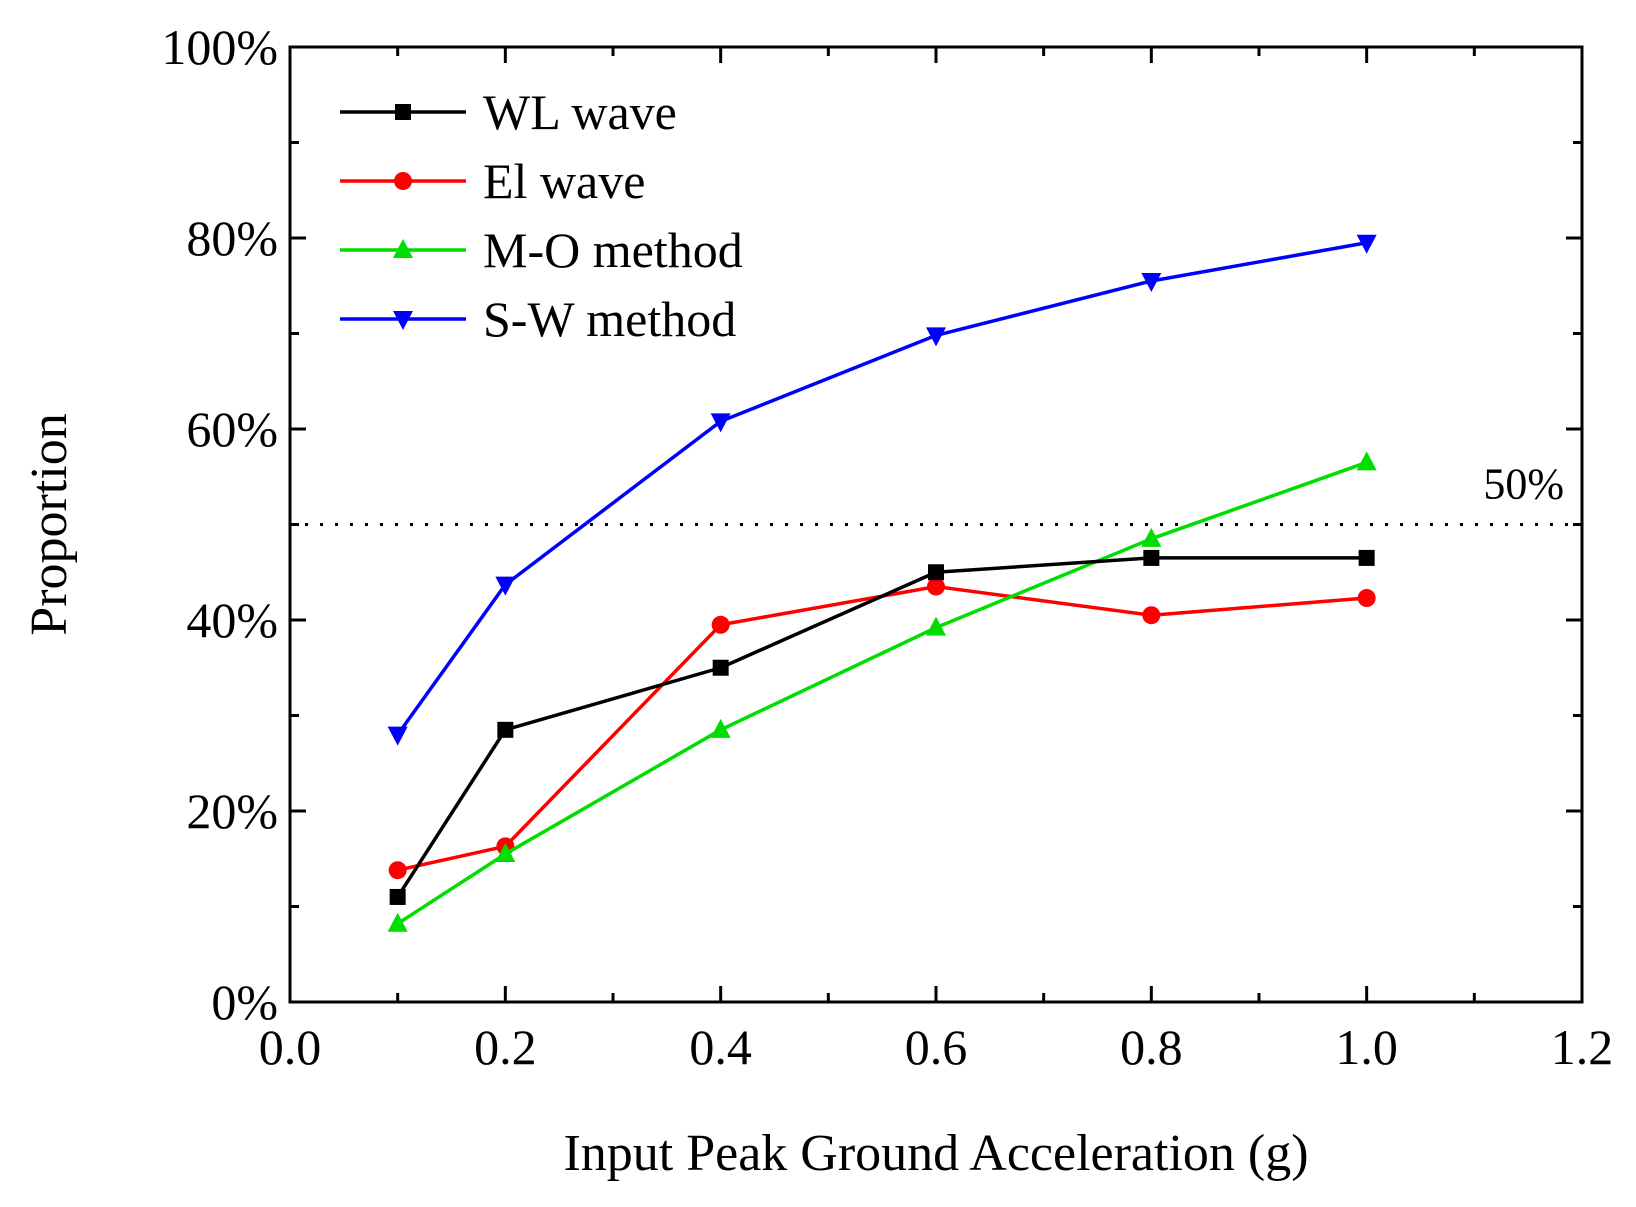 The image size is (1636, 1207). I want to click on legend-item-m-o-method: M-O method, so click(541, 250).